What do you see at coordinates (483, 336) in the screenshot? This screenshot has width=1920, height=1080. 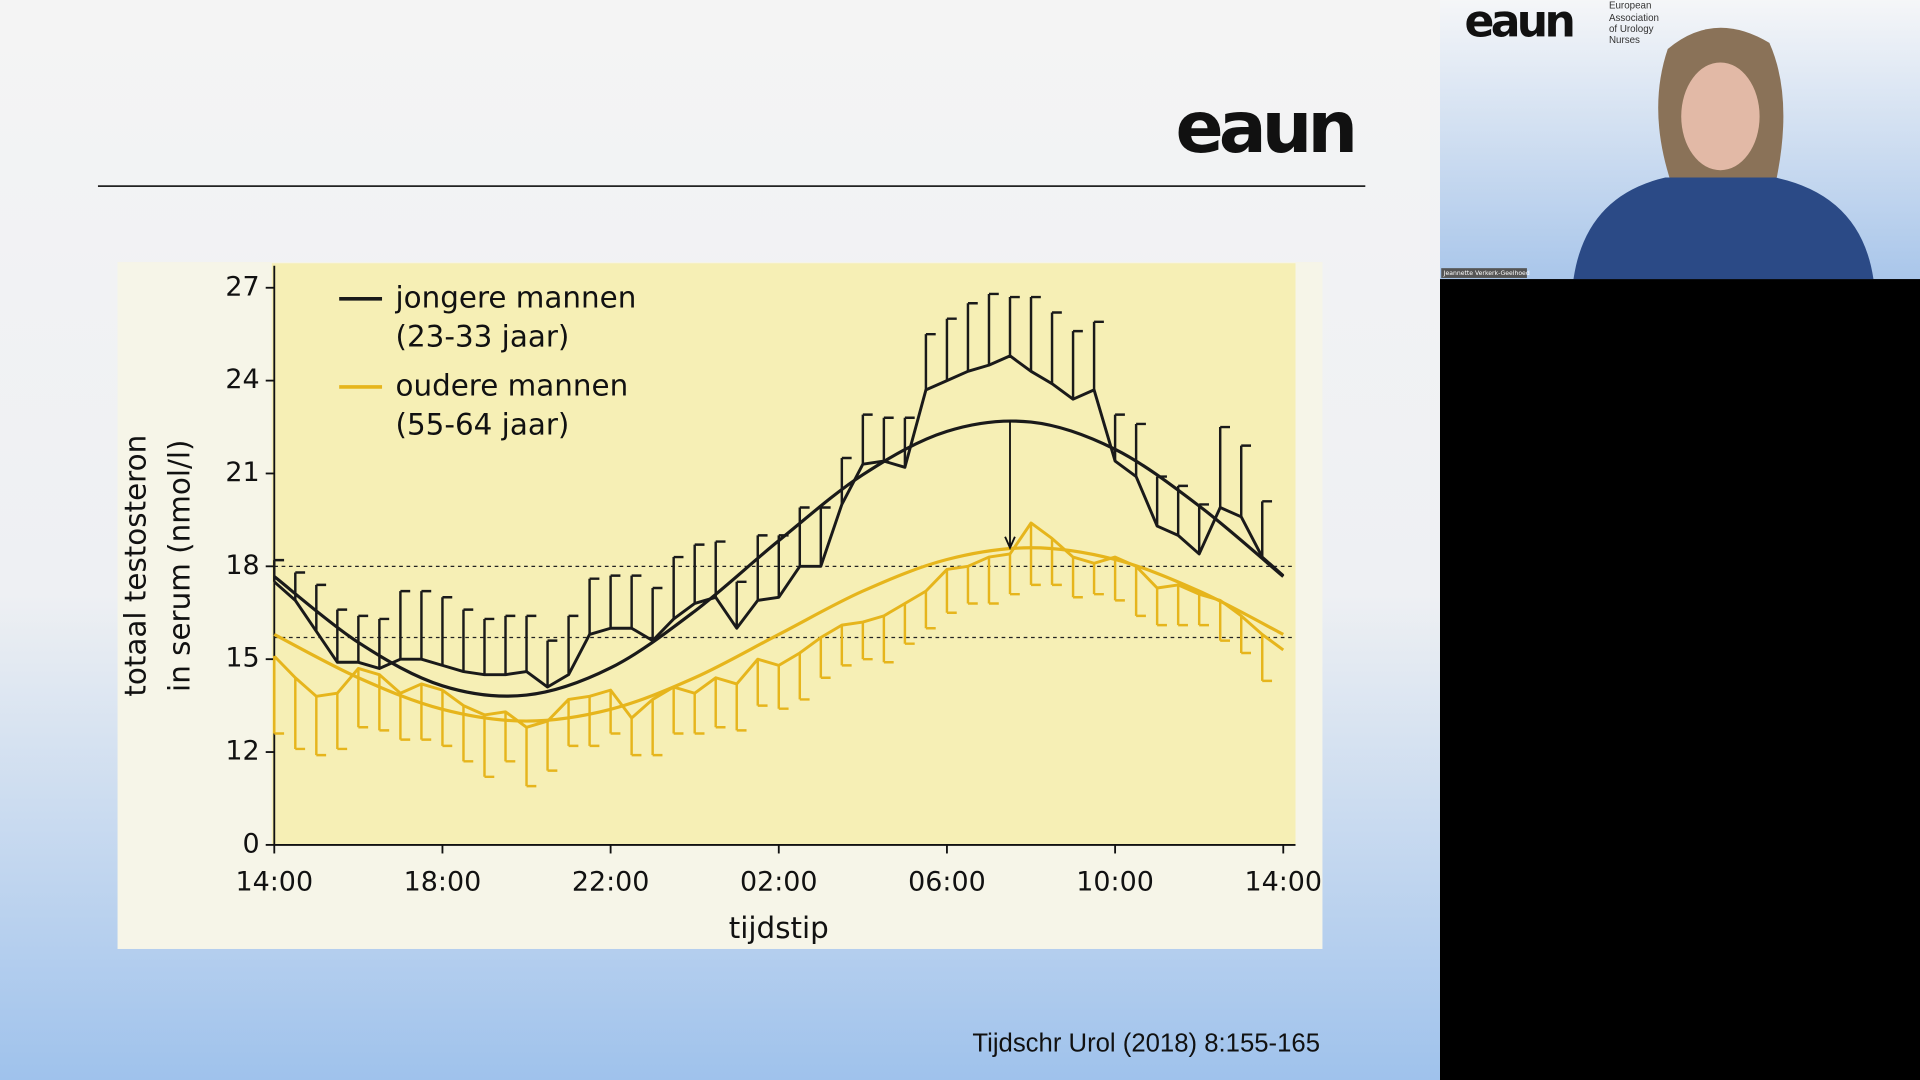 I see `legend-group: (23-33 jaar)` at bounding box center [483, 336].